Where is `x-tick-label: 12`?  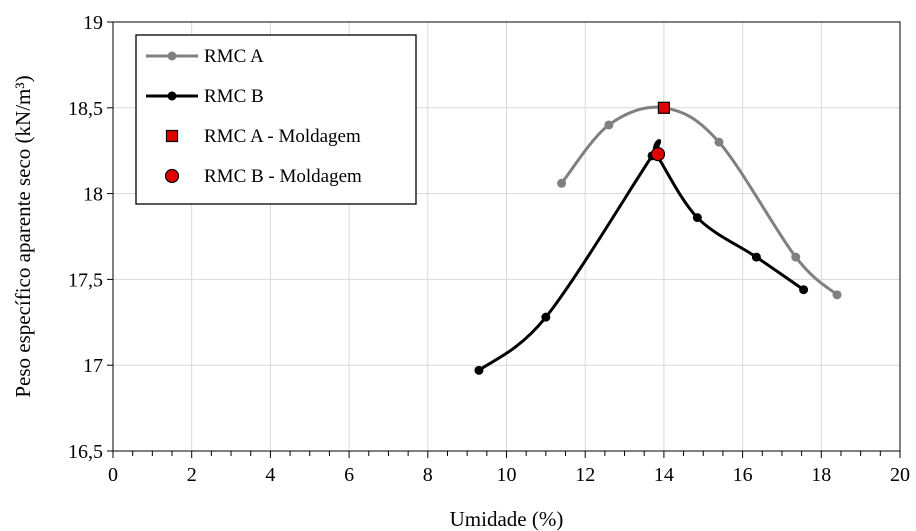 x-tick-label: 12 is located at coordinates (585, 475).